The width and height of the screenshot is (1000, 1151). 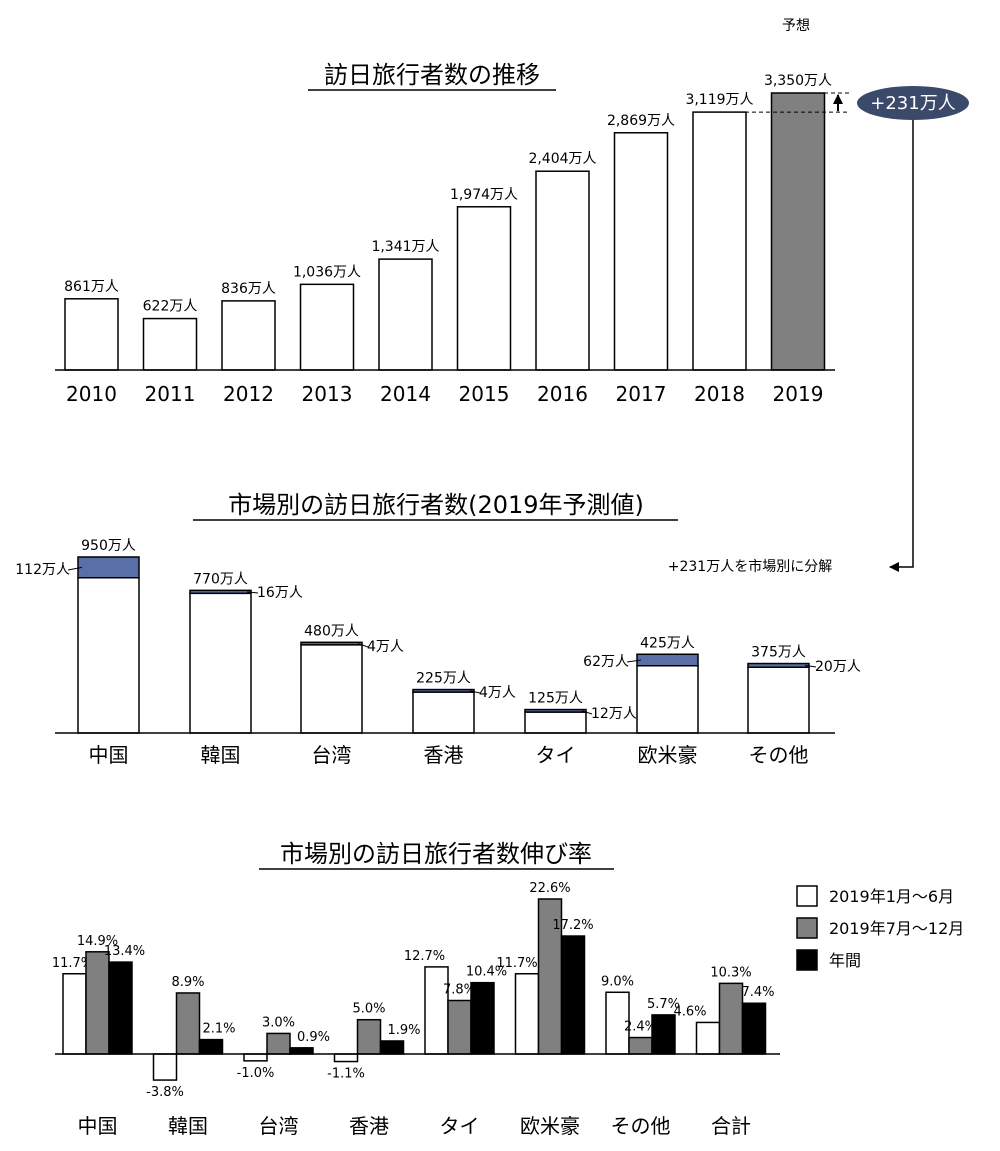 I want to click on chart3-bar-韓国-2, so click(x=188, y=1023).